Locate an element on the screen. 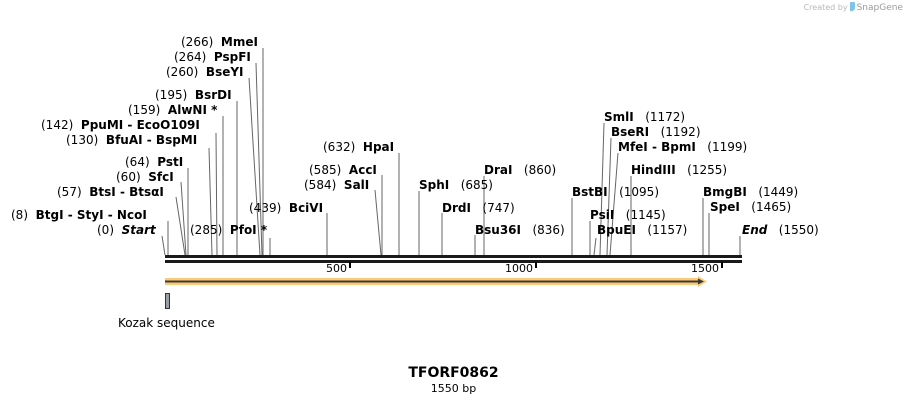 This screenshot has height=404, width=907. site-bpuei: BpuEI (1157) is located at coordinates (642, 230).